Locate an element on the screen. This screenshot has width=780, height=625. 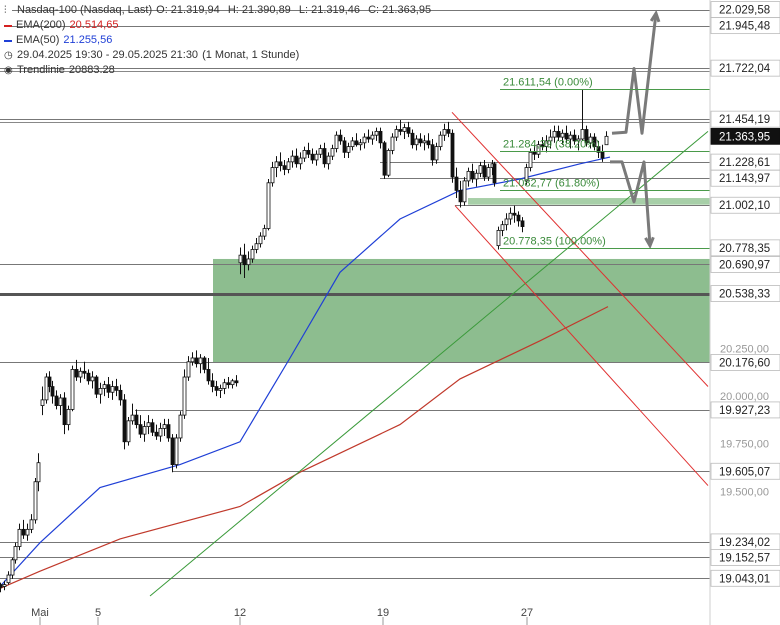
legend-trendline: ◉ Trendlinie 20883.28 is located at coordinates (220, 70).